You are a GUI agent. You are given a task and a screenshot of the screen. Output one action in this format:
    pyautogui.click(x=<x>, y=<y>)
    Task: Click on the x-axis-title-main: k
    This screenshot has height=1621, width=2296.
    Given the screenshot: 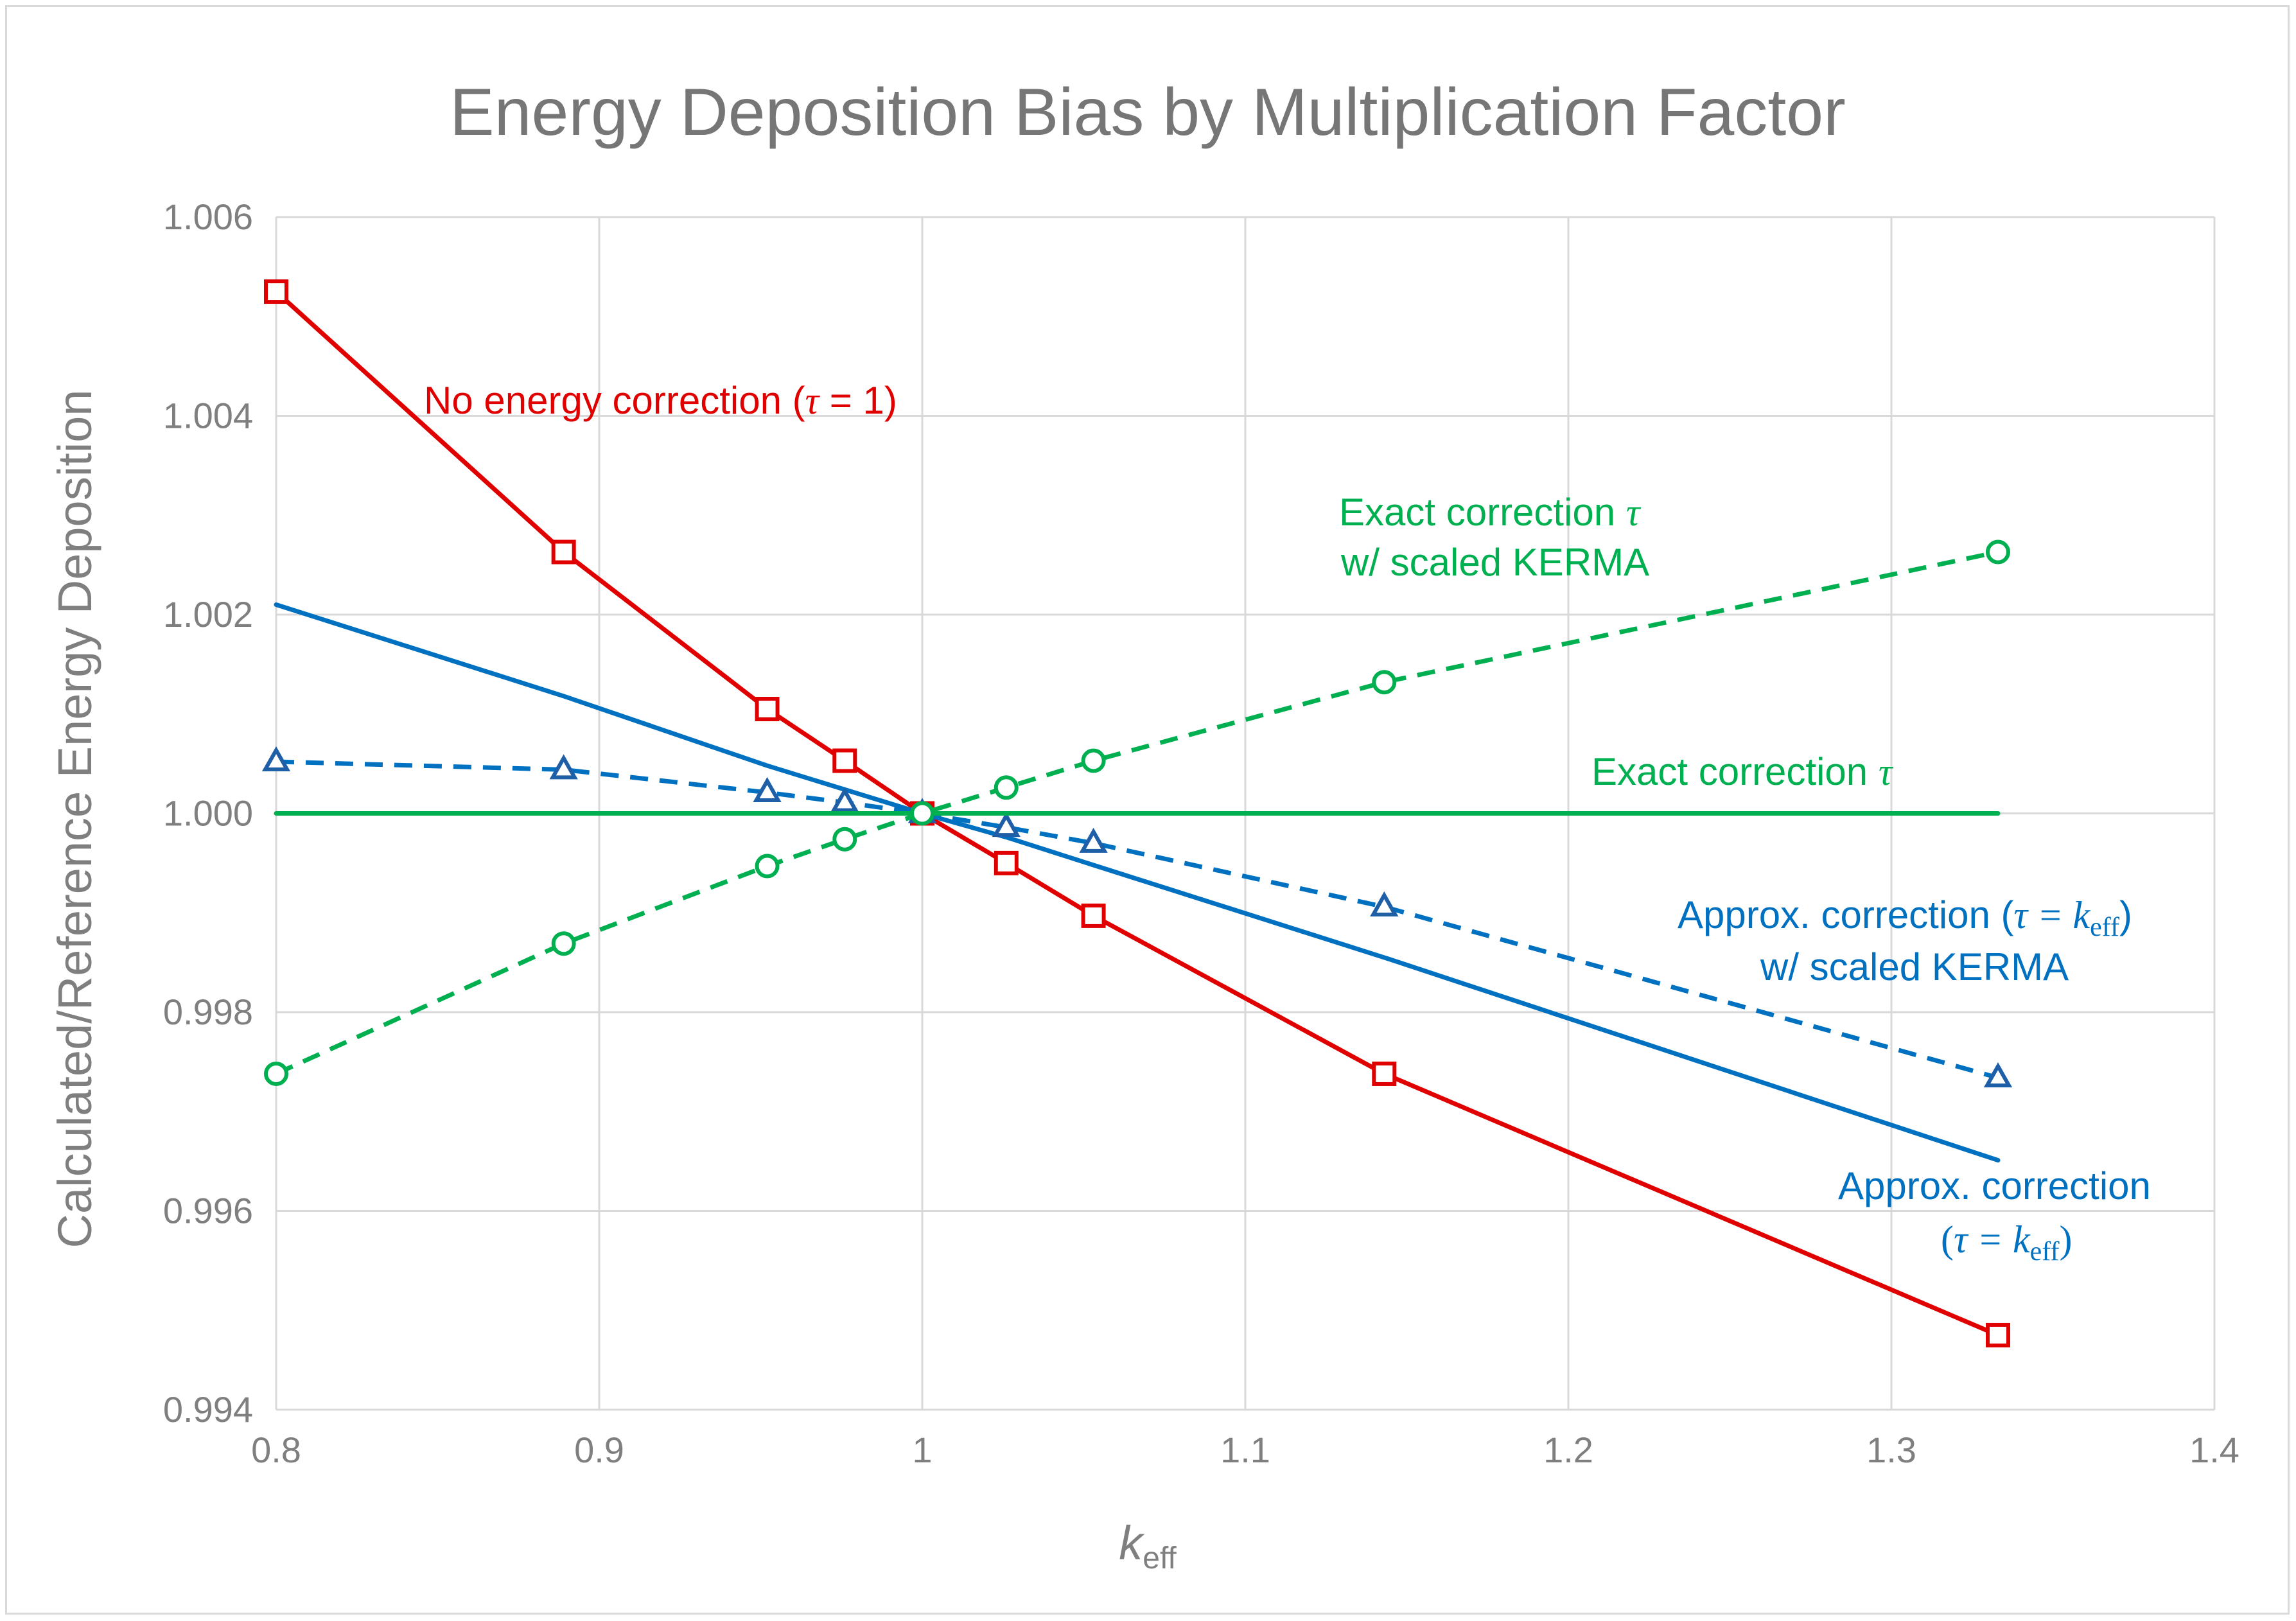 What is the action you would take?
    pyautogui.click(x=1132, y=1543)
    